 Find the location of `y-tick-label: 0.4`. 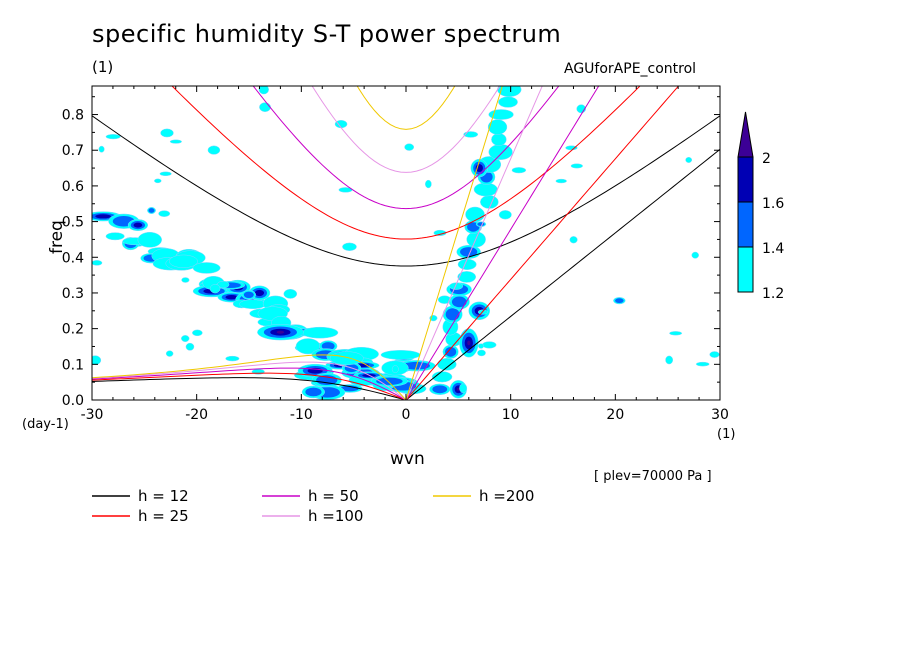

y-tick-label: 0.4 is located at coordinates (73, 258).